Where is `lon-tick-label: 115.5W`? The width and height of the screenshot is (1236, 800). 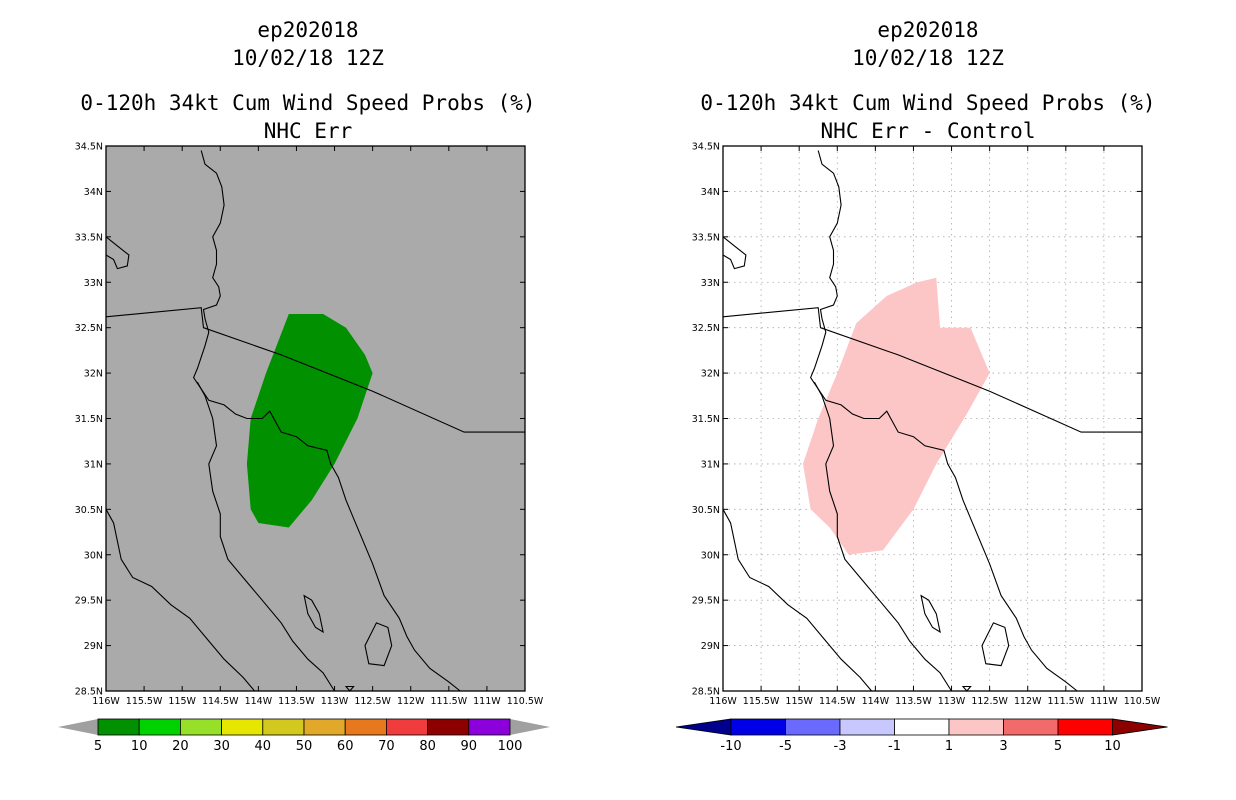 lon-tick-label: 115.5W is located at coordinates (761, 701).